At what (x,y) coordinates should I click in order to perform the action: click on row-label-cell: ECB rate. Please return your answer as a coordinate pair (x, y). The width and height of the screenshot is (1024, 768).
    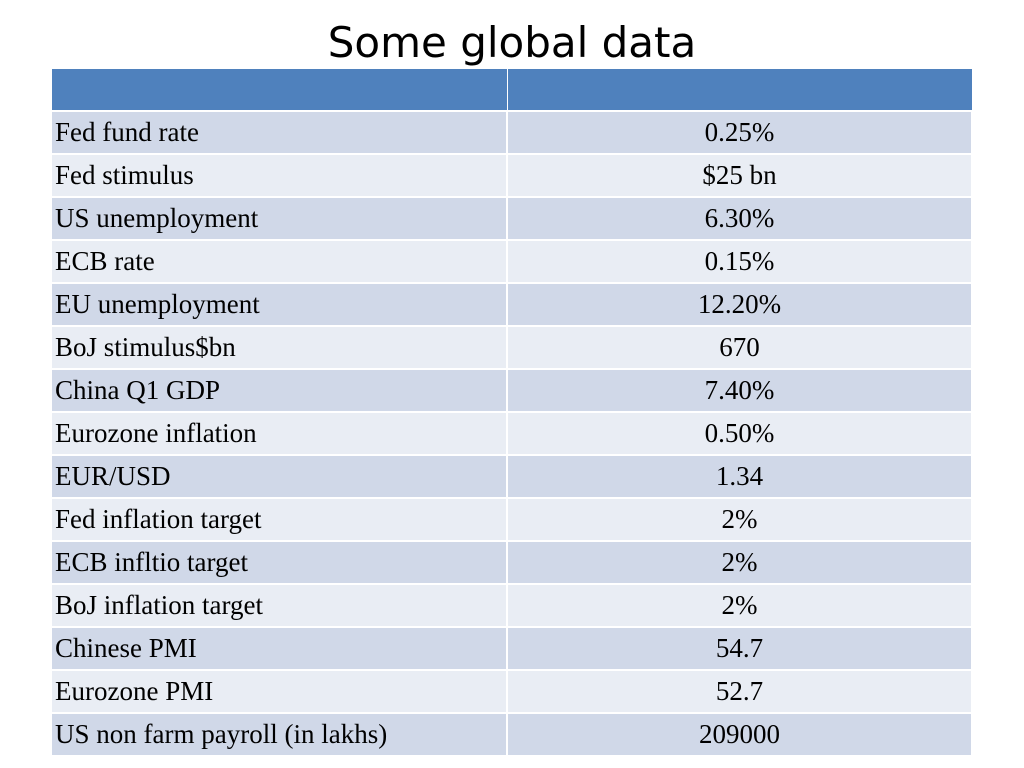
    Looking at the image, I should click on (279, 261).